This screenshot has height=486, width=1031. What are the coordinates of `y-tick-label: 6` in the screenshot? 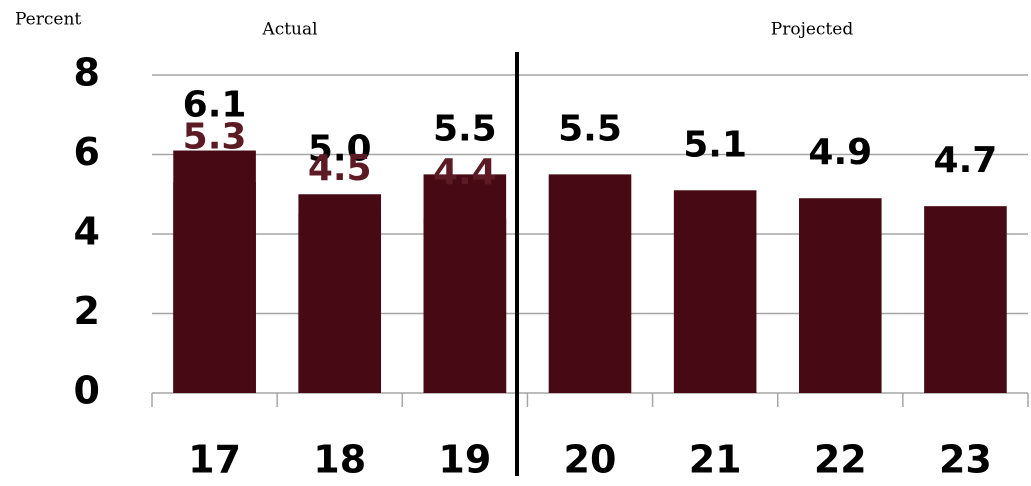 It's located at (87, 152).